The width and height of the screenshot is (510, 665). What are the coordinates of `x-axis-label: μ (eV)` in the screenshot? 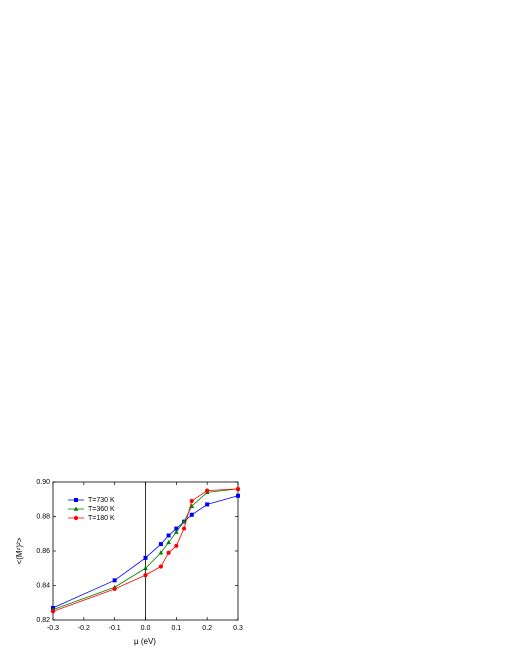 It's located at (145, 641).